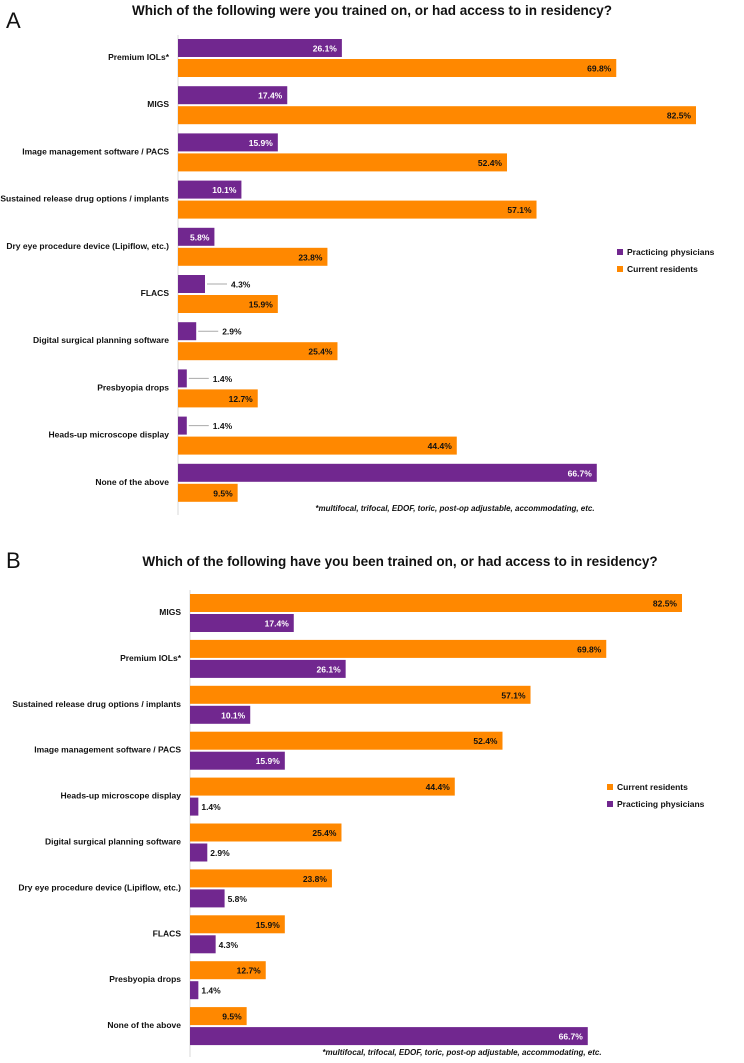 This screenshot has width=744, height=1063. Describe the element at coordinates (144, 1025) in the screenshot. I see `category-label: None of the above` at that location.